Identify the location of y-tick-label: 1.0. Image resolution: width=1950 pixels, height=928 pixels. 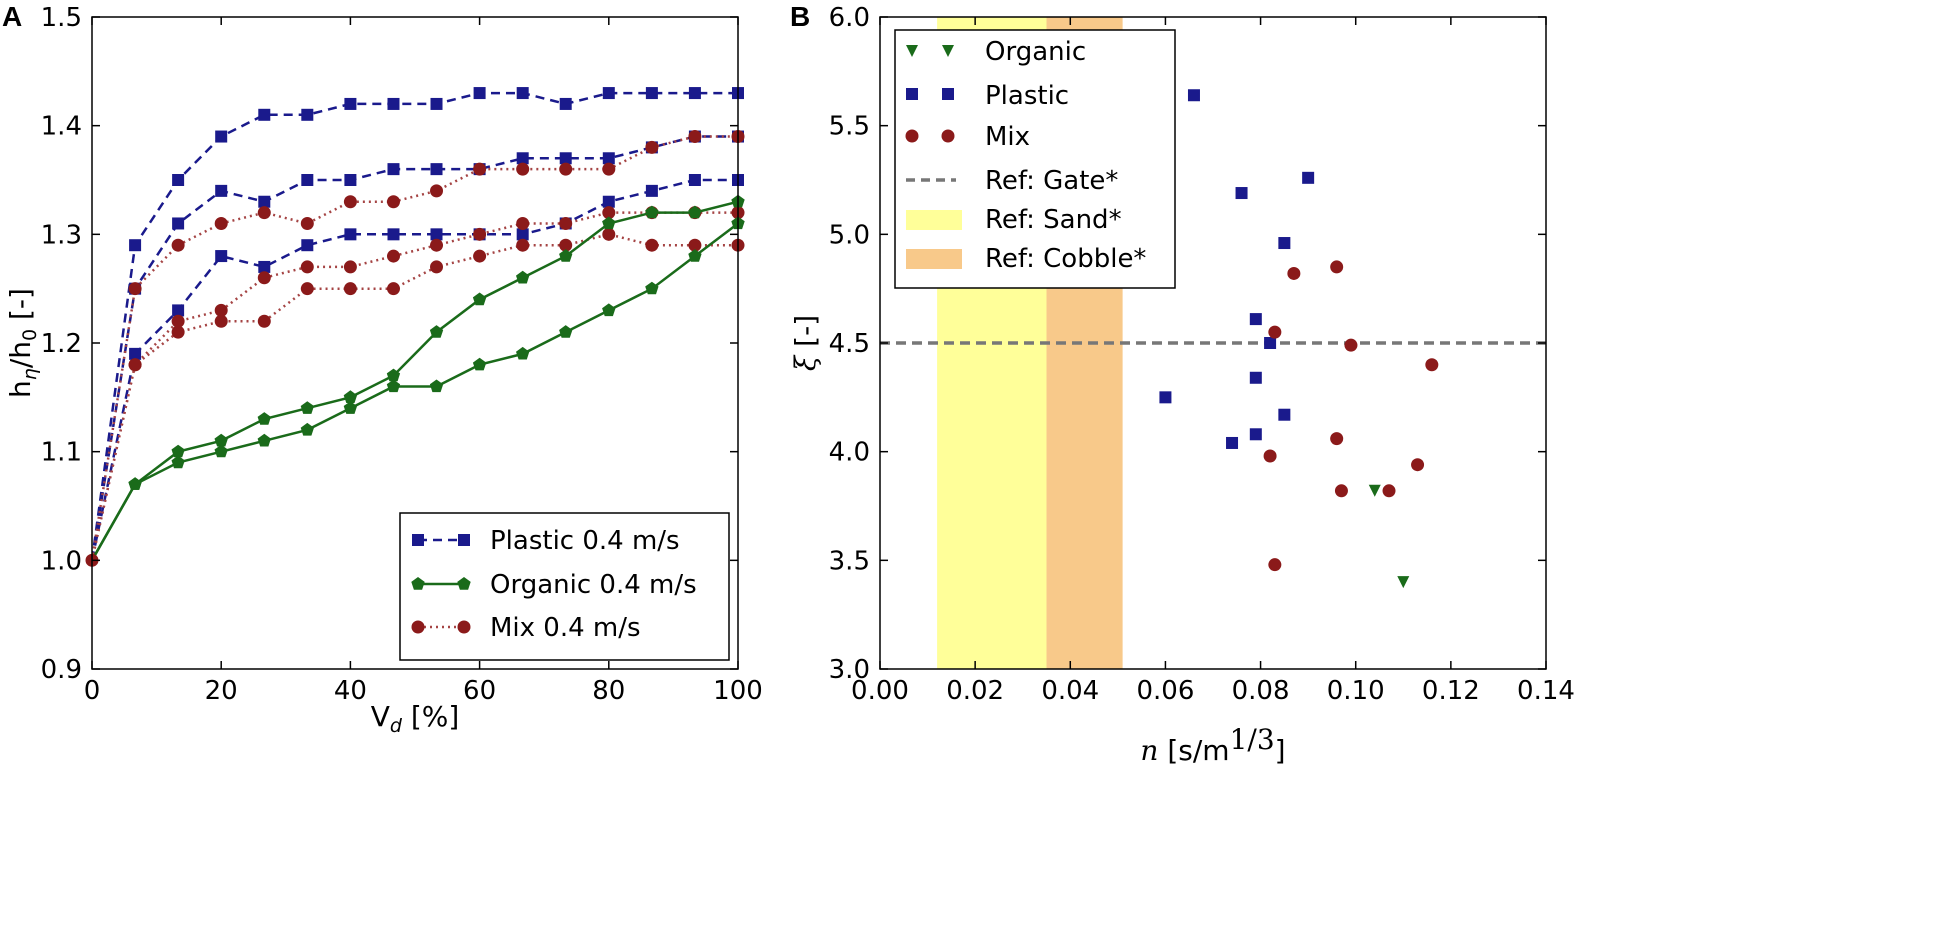
(61, 561).